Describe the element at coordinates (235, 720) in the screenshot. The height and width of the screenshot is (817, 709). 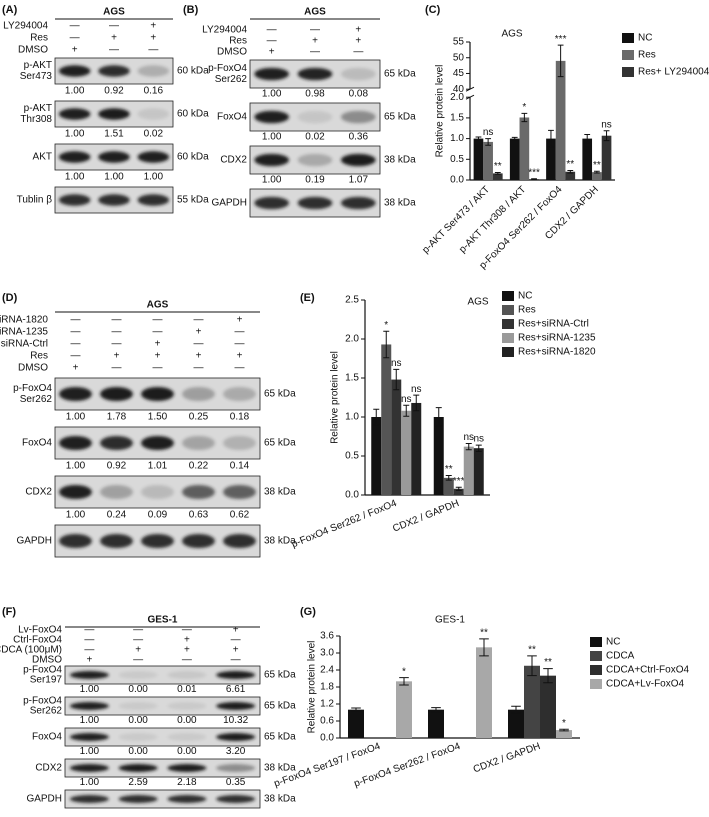
I see `quantification: 10.32` at that location.